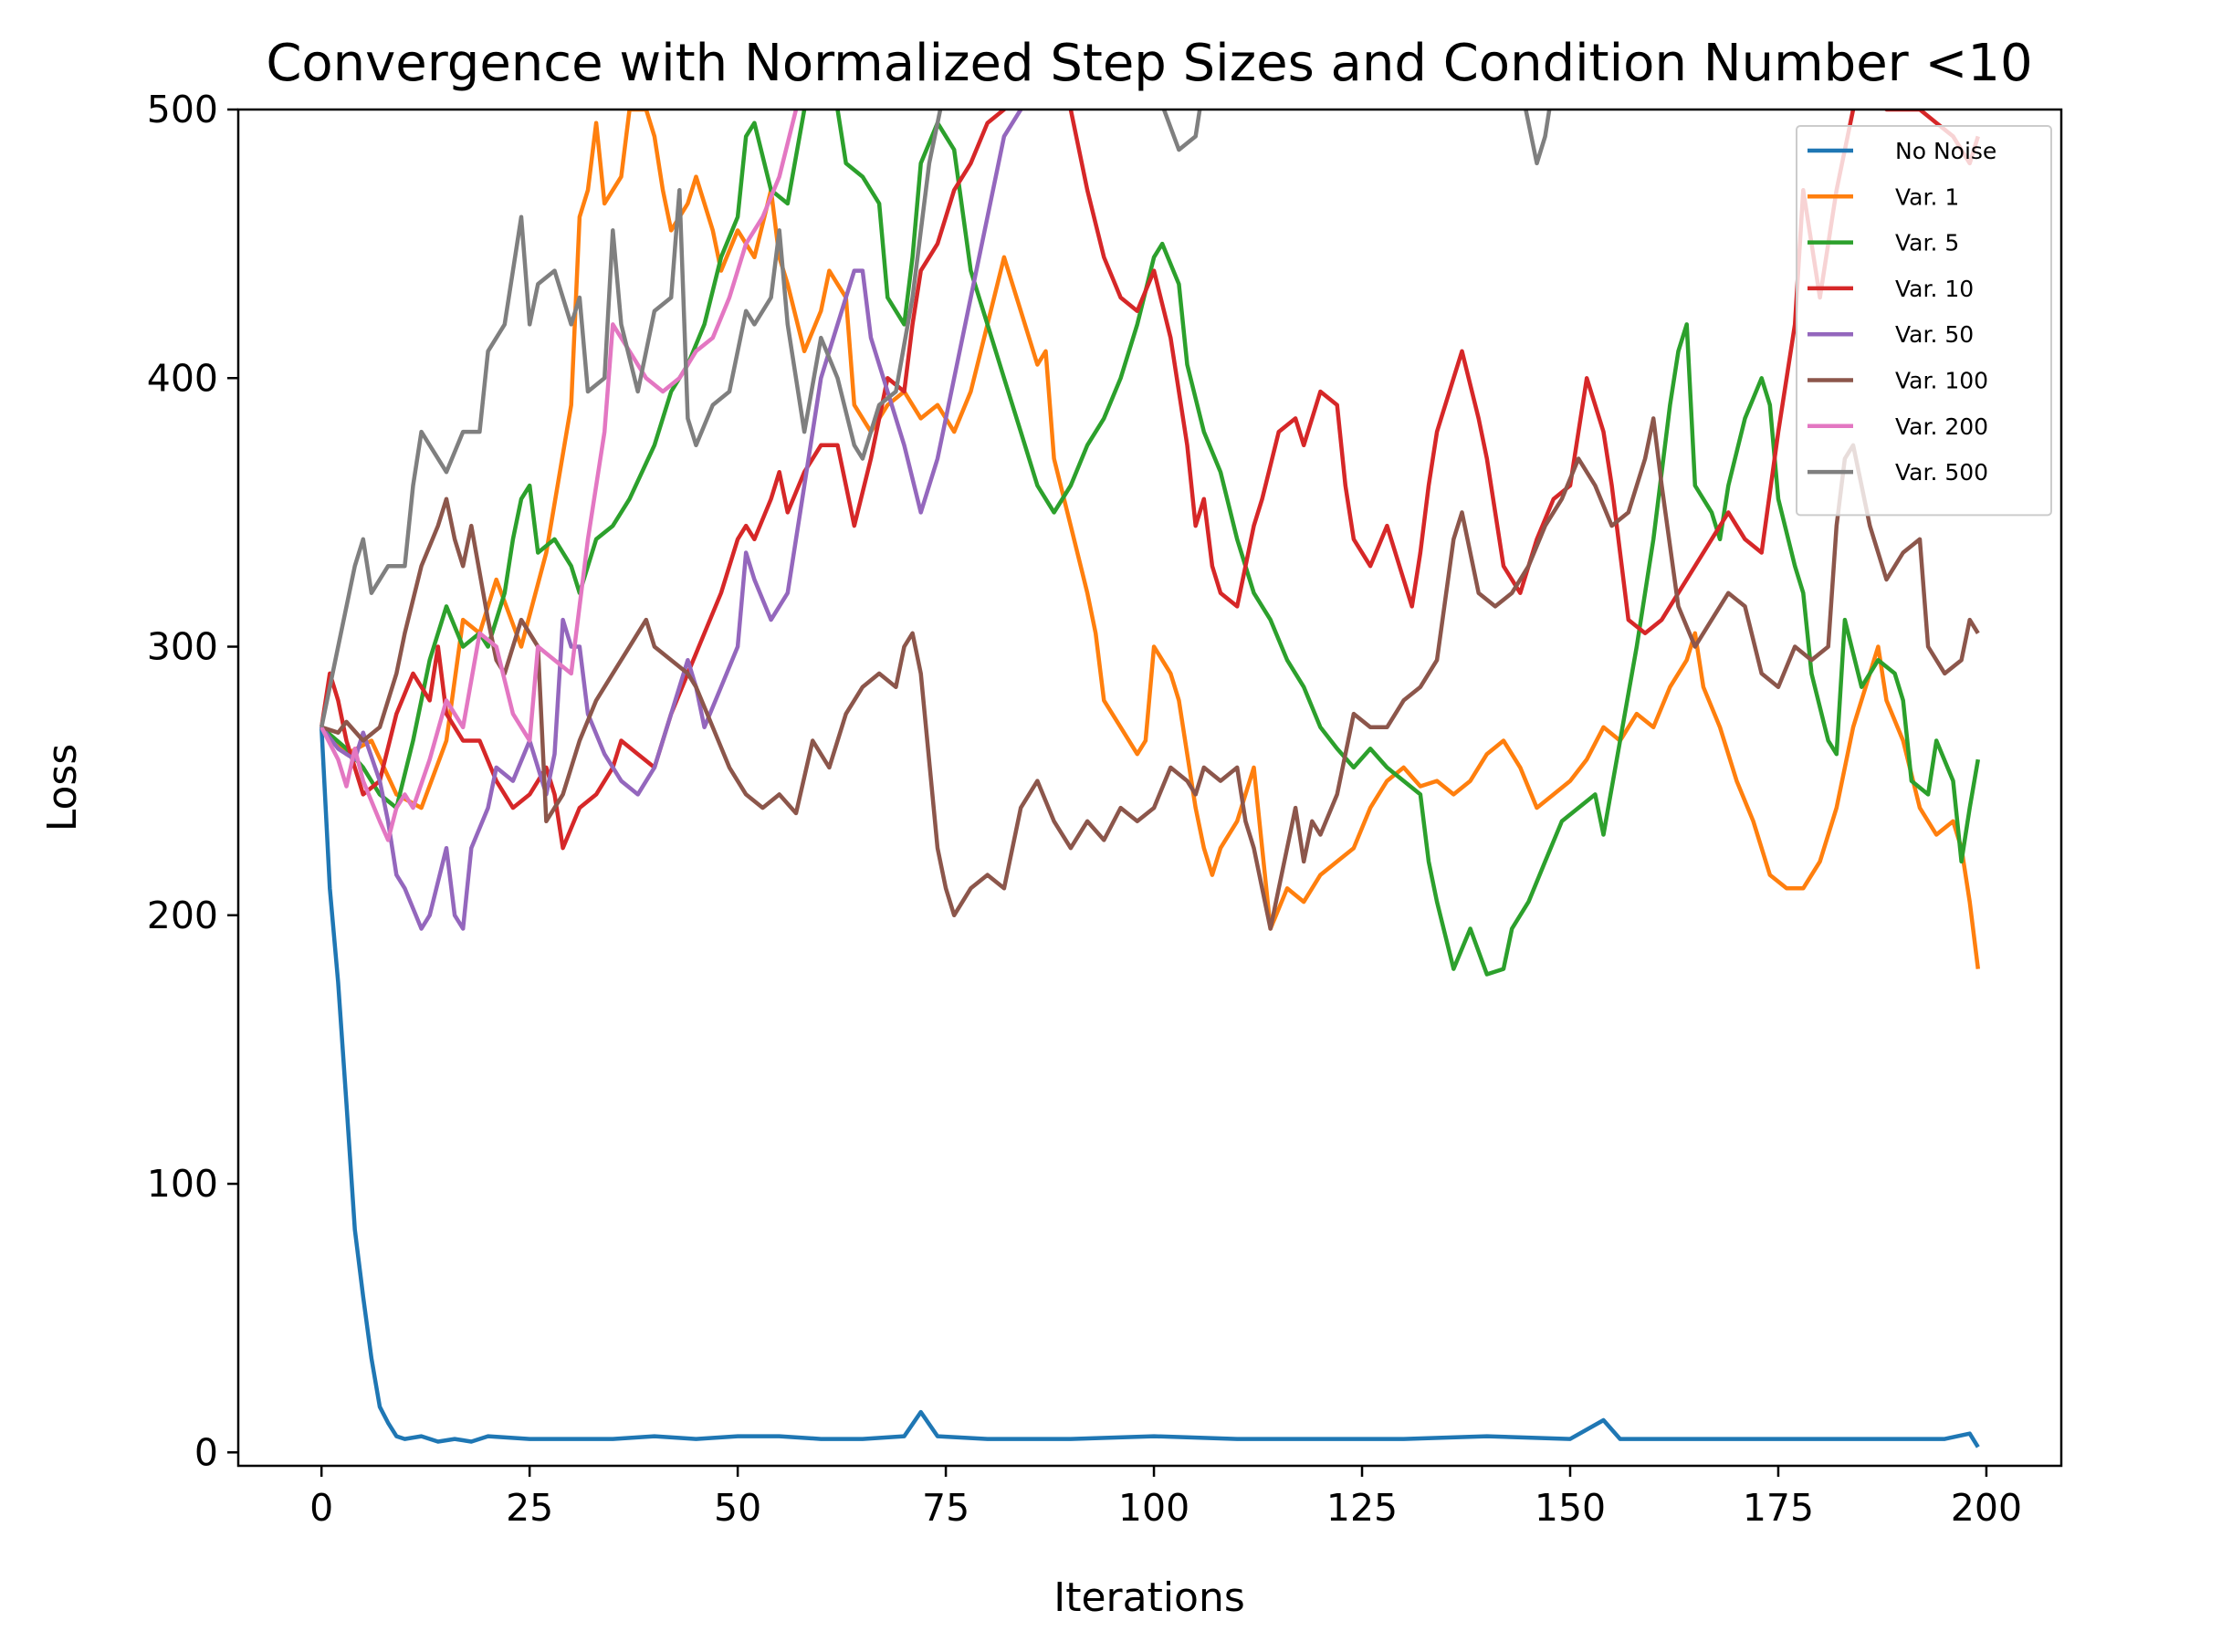  What do you see at coordinates (1927, 196) in the screenshot?
I see `legend-label-1: Var. 1` at bounding box center [1927, 196].